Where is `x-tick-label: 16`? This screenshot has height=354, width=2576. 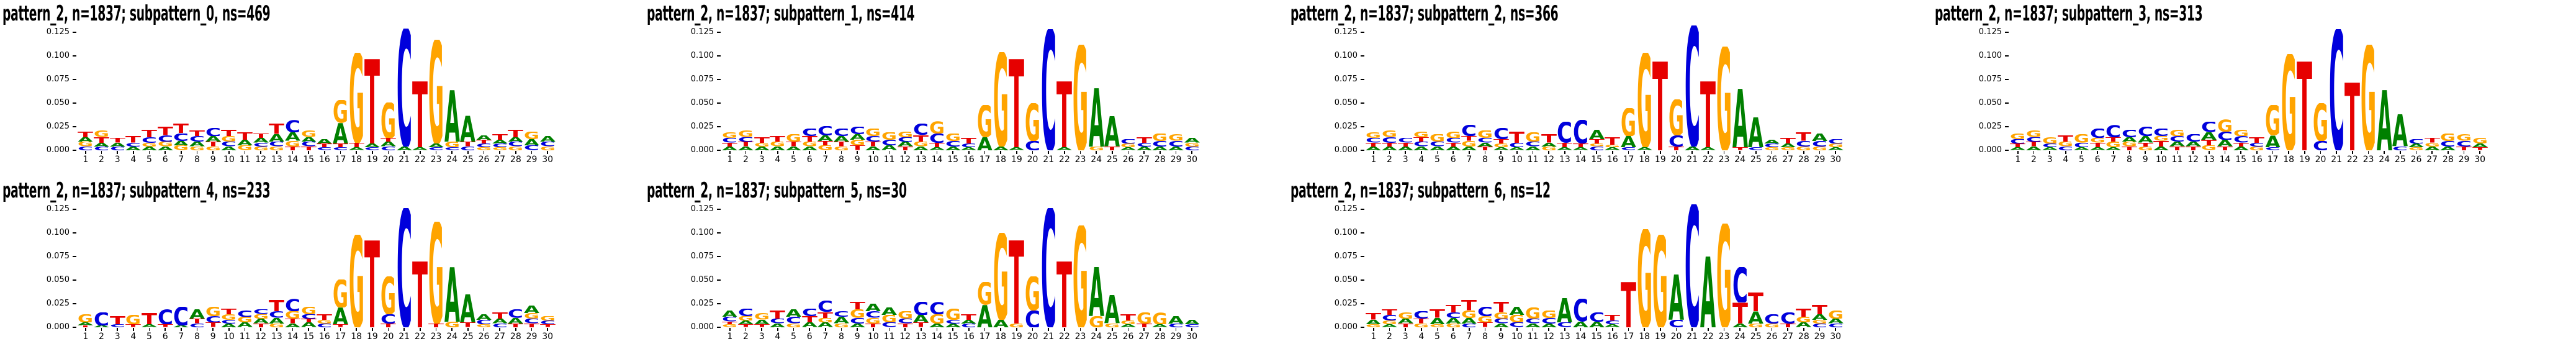 x-tick-label: 16 is located at coordinates (969, 337).